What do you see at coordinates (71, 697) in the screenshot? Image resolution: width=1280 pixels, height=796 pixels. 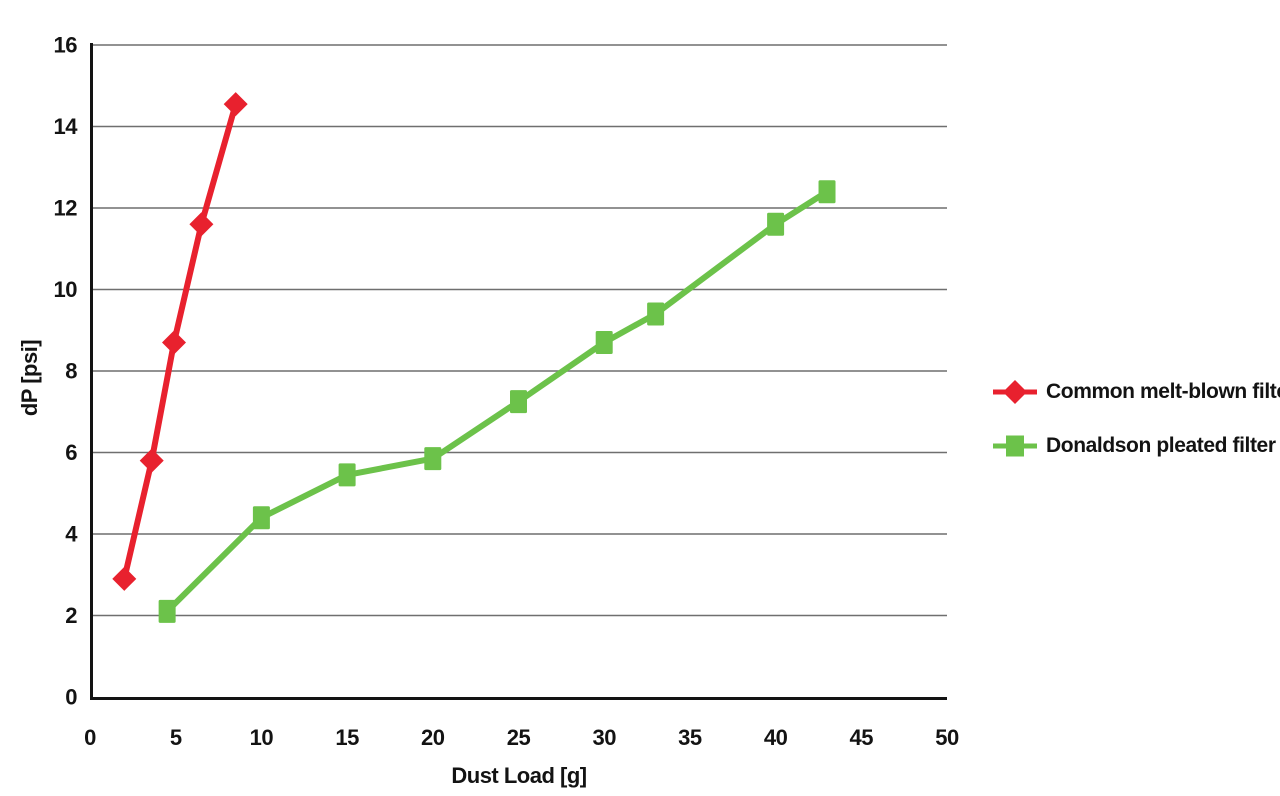 I see `y-tick-label: 0` at bounding box center [71, 697].